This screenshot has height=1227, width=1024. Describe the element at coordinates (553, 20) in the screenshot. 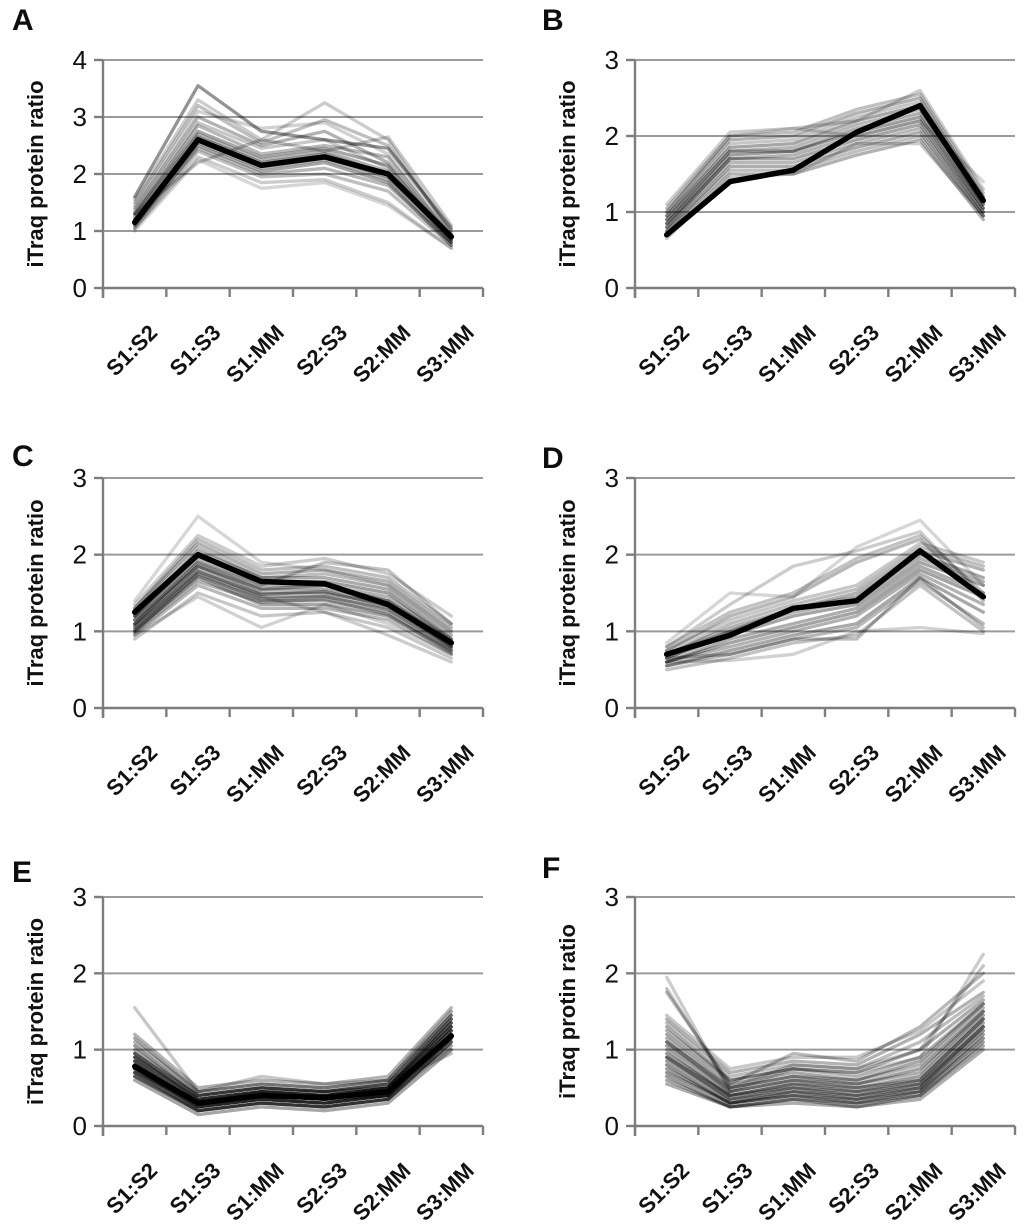

I see `panel-b-letter: B` at that location.